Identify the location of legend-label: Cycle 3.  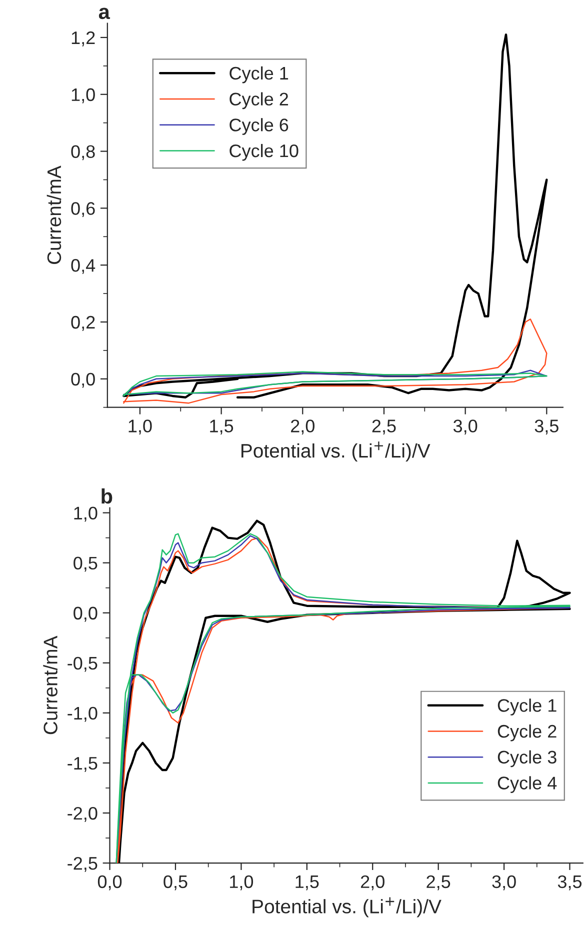
(527, 759).